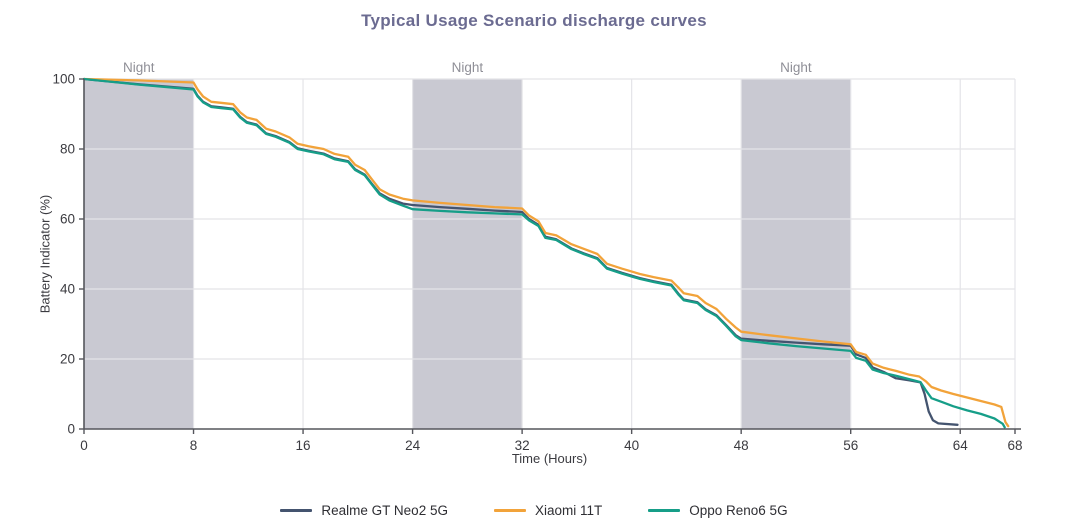 The height and width of the screenshot is (530, 1068). What do you see at coordinates (850, 445) in the screenshot?
I see `x-tick-label: 56` at bounding box center [850, 445].